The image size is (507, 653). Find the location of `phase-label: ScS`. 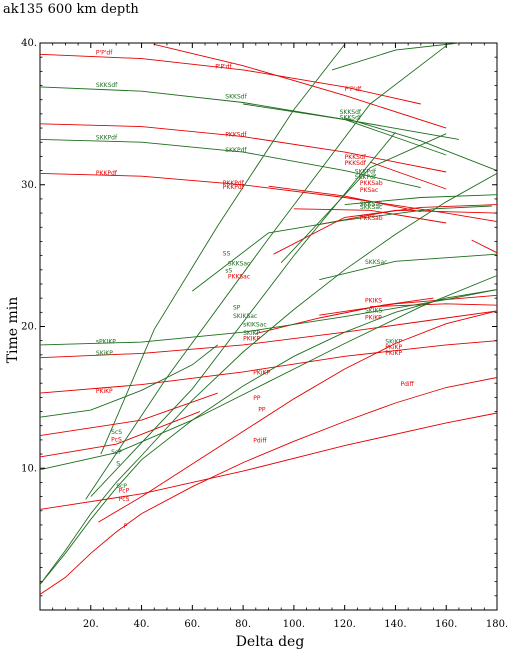

phase-label: ScS is located at coordinates (116, 432).